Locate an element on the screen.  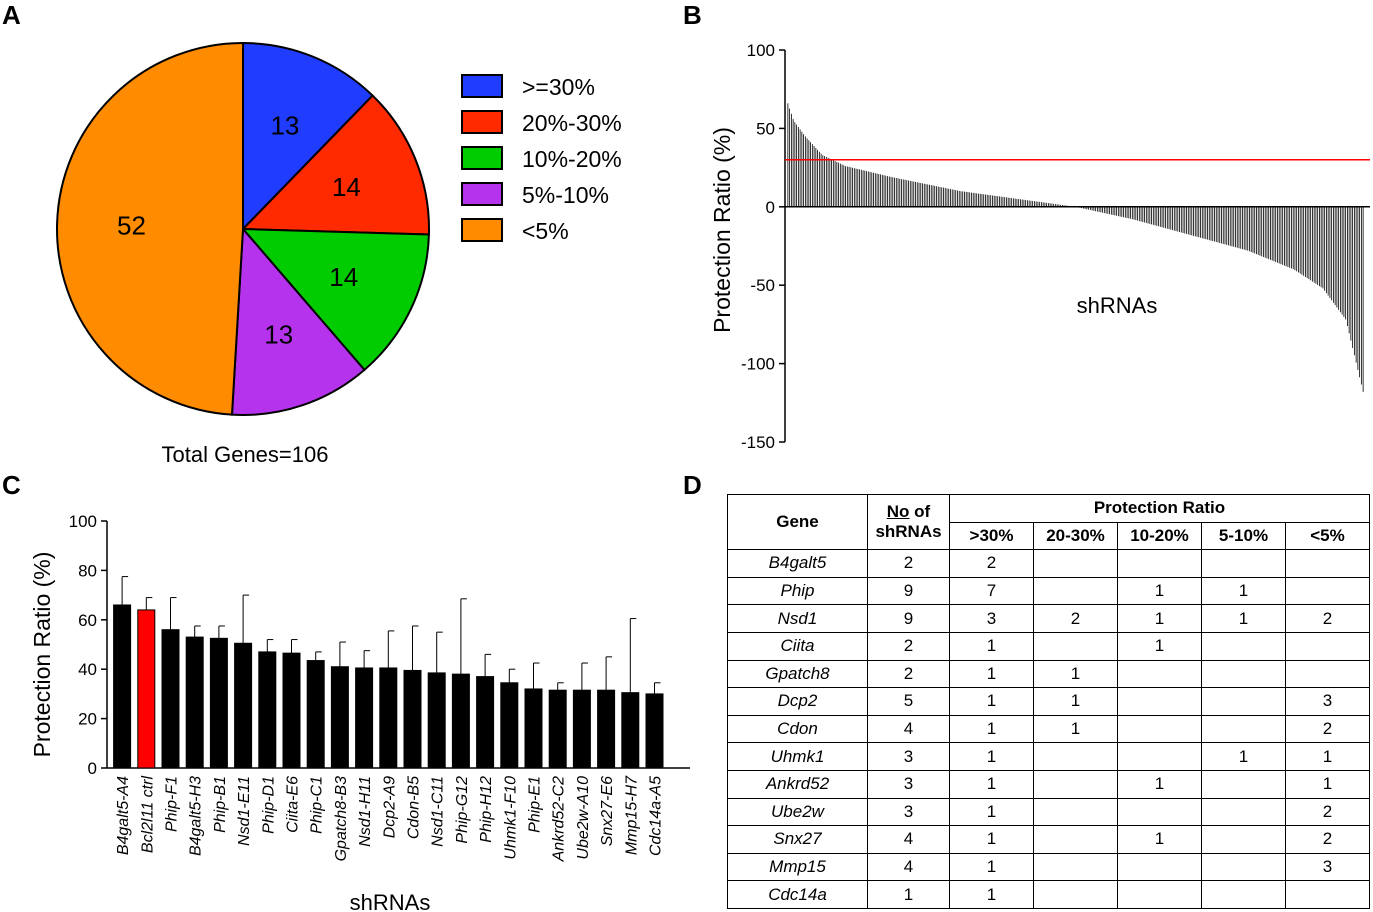
header-no-prefix: No is located at coordinates (898, 512).